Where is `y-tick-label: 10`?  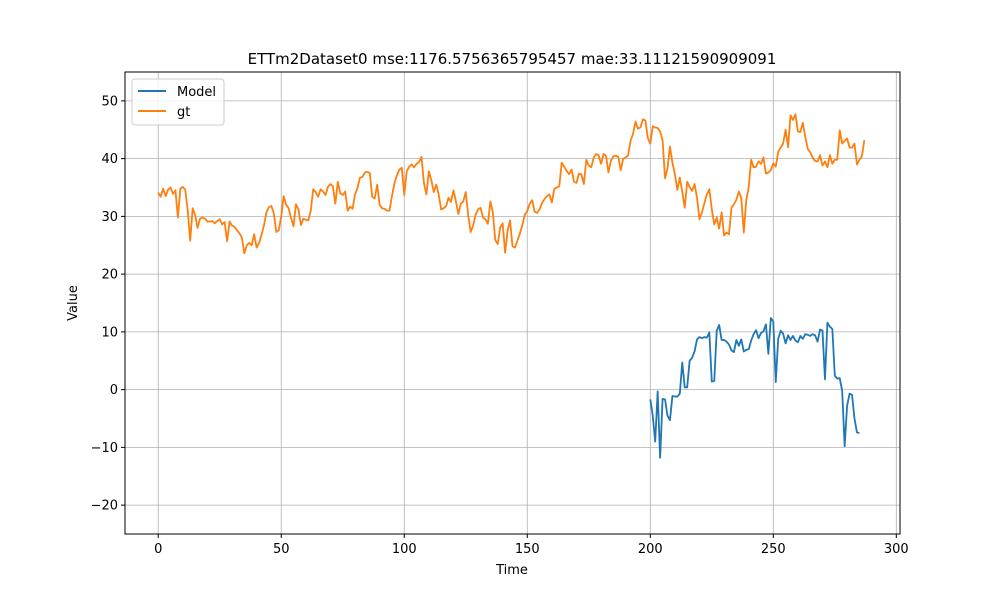
y-tick-label: 10 is located at coordinates (109, 332).